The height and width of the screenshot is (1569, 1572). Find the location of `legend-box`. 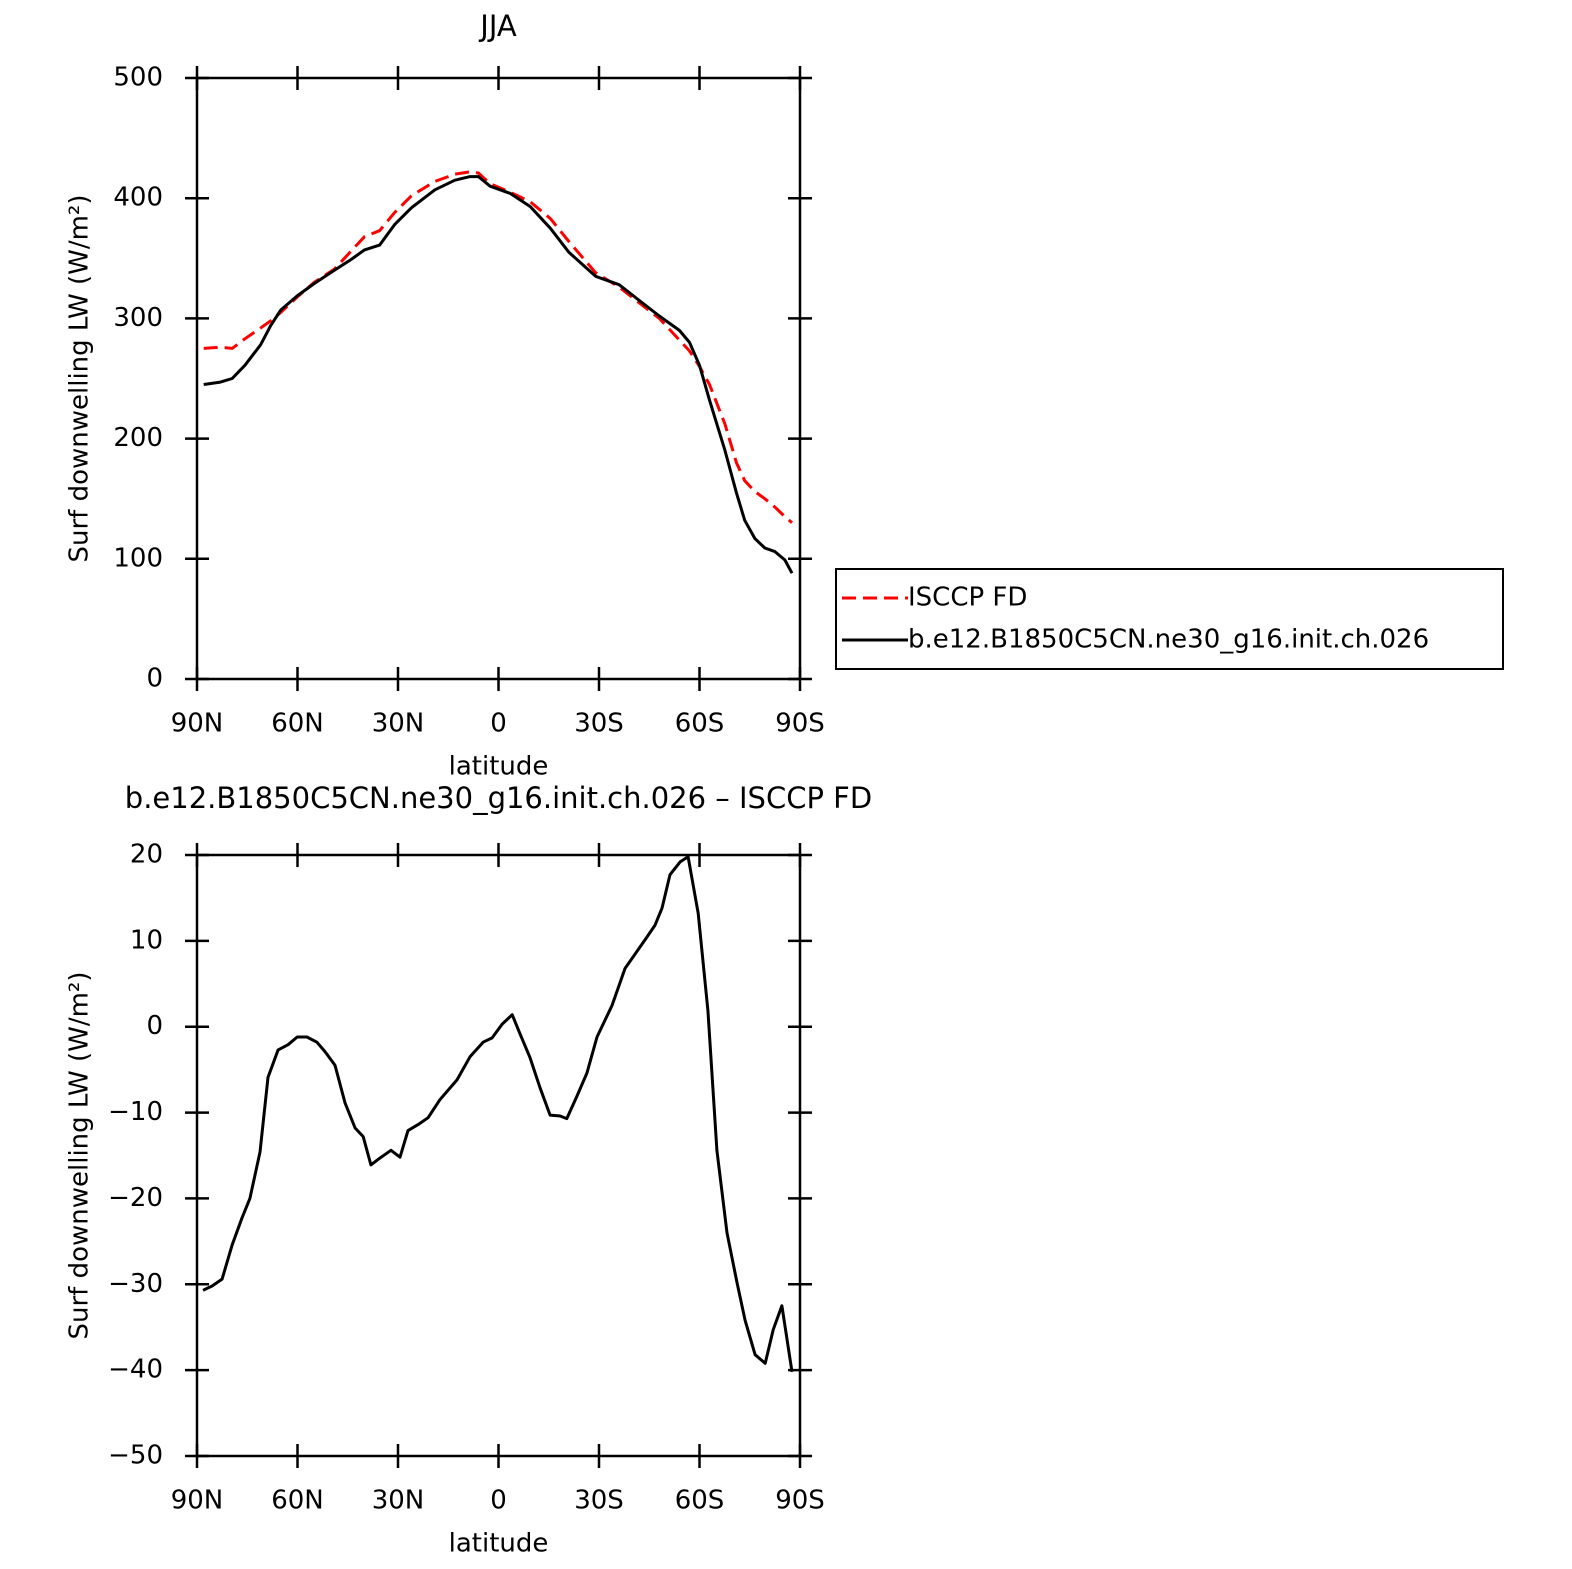

legend-box is located at coordinates (1169, 619).